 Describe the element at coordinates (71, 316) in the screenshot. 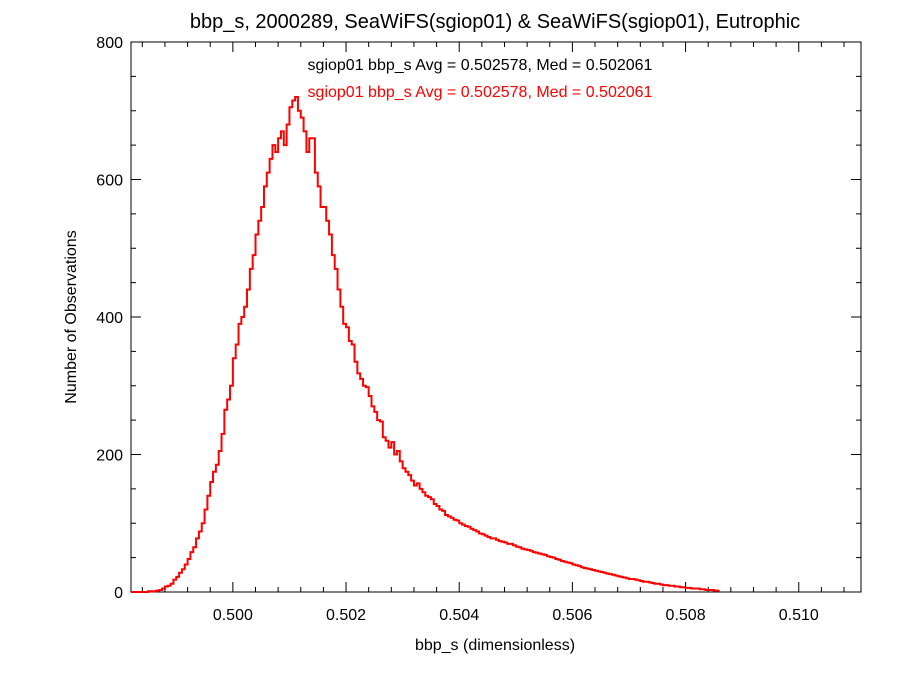

I see `y-axis-label: Number of Observations` at that location.